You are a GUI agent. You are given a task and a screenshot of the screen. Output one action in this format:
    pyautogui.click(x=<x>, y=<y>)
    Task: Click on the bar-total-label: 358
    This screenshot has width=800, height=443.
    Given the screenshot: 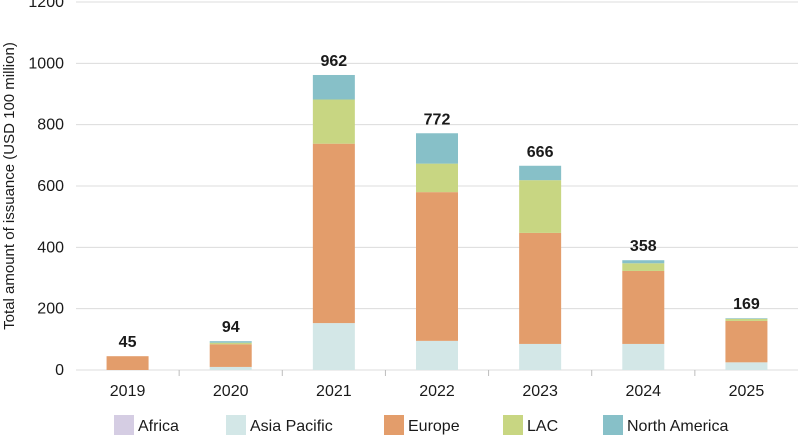 What is the action you would take?
    pyautogui.click(x=643, y=246)
    